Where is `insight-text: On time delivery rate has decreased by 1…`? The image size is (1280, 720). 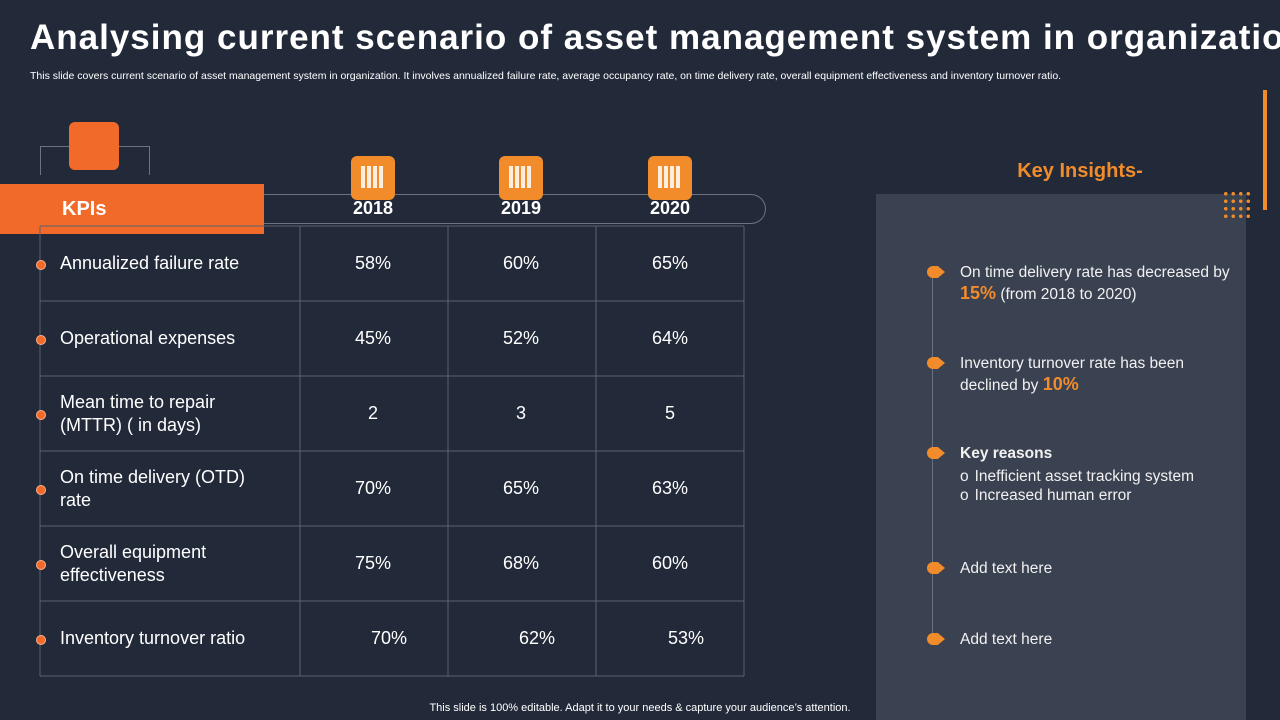 insight-text: On time delivery rate has decreased by 1… is located at coordinates (1095, 283).